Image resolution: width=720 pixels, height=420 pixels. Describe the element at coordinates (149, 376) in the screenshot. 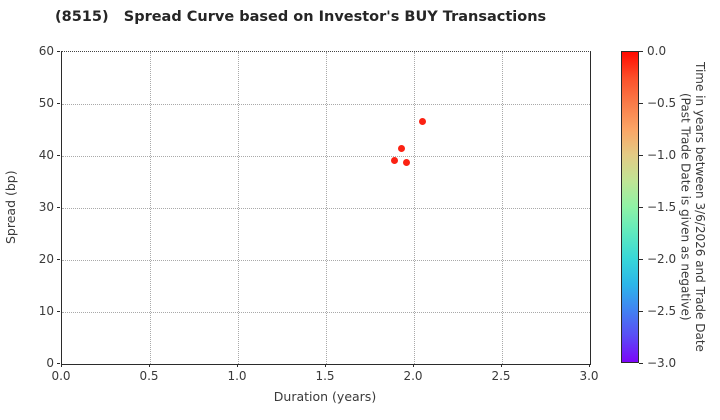

I see `x-tick-label: 0.5` at that location.